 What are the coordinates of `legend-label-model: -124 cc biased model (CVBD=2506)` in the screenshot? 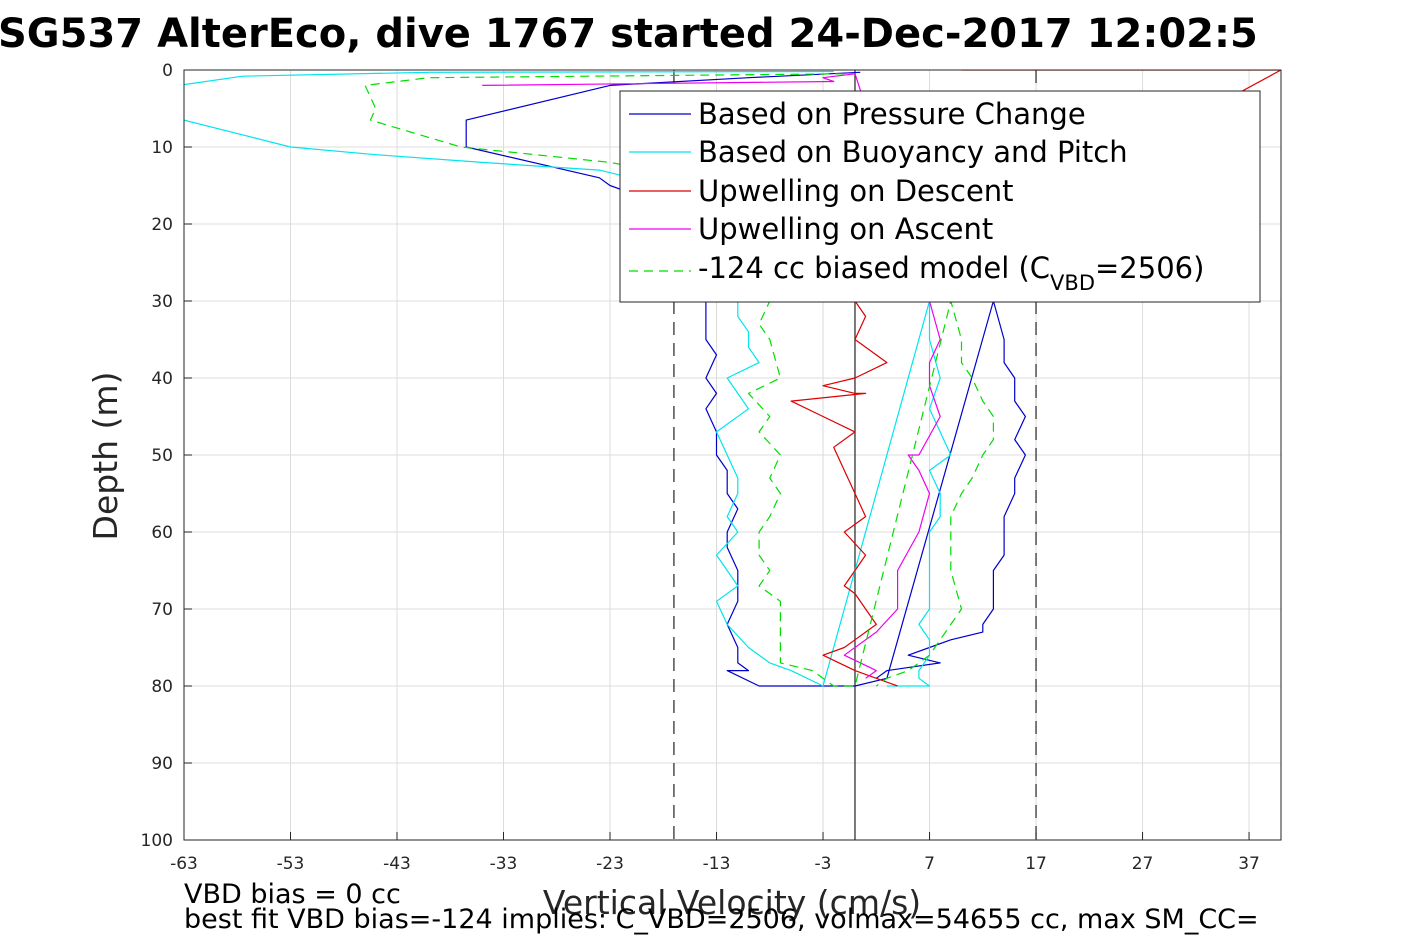 It's located at (951, 273).